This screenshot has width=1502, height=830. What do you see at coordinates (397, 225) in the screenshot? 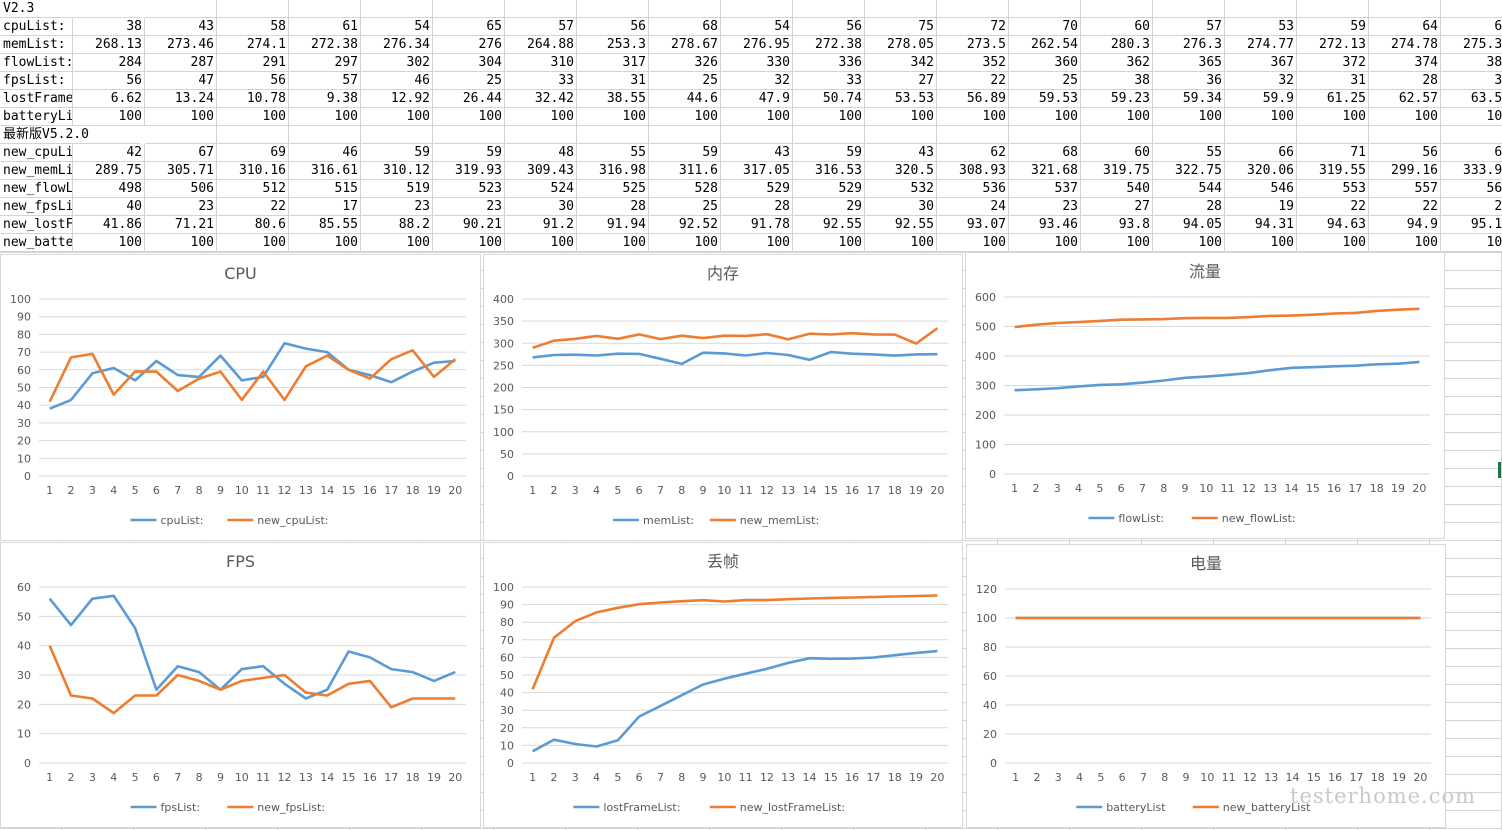
I see `data-cell: 88.2` at bounding box center [397, 225].